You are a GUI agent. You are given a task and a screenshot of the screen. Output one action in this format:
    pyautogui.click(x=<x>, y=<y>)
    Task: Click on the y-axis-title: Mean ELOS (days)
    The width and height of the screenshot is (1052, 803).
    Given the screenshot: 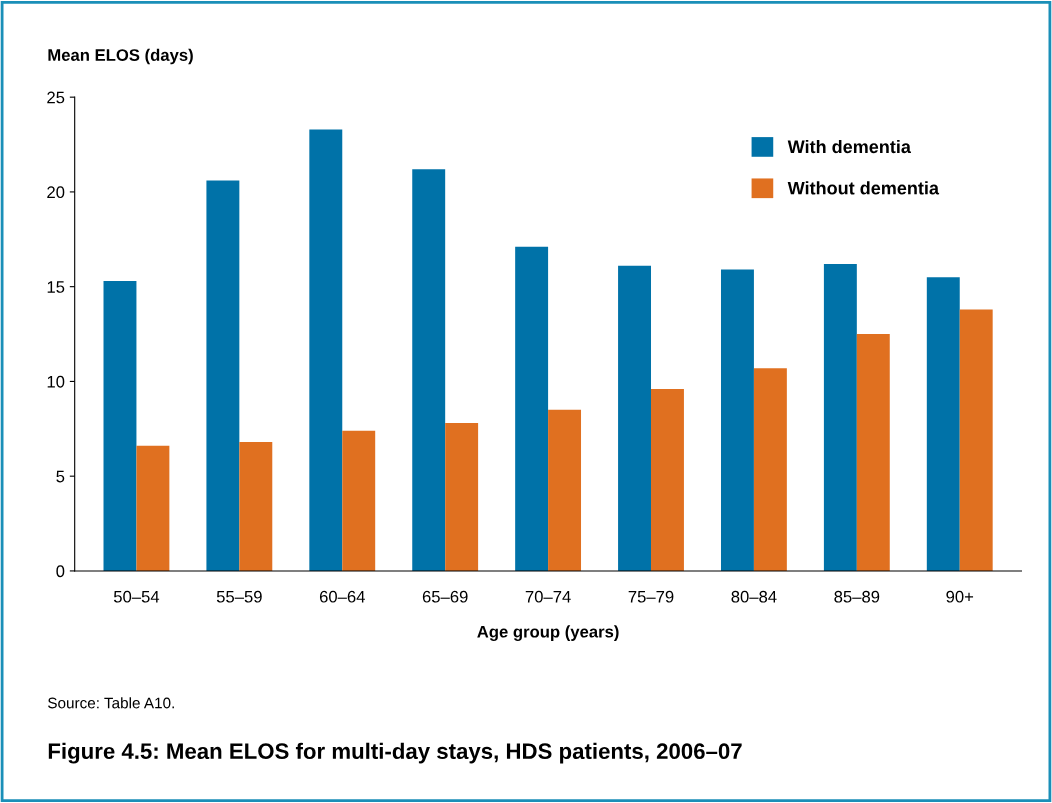 What is the action you would take?
    pyautogui.click(x=120, y=56)
    